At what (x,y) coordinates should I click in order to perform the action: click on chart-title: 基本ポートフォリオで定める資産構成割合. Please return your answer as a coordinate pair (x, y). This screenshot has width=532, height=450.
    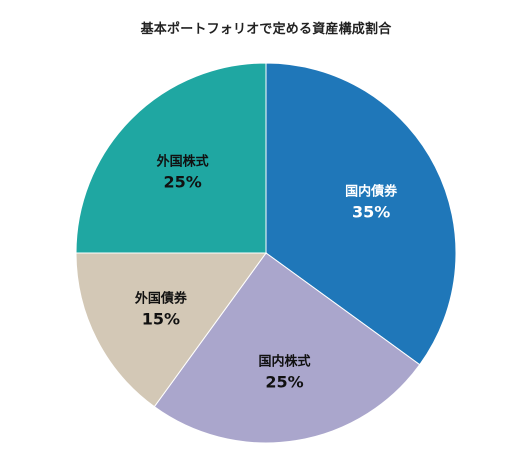
    Looking at the image, I should click on (266, 29).